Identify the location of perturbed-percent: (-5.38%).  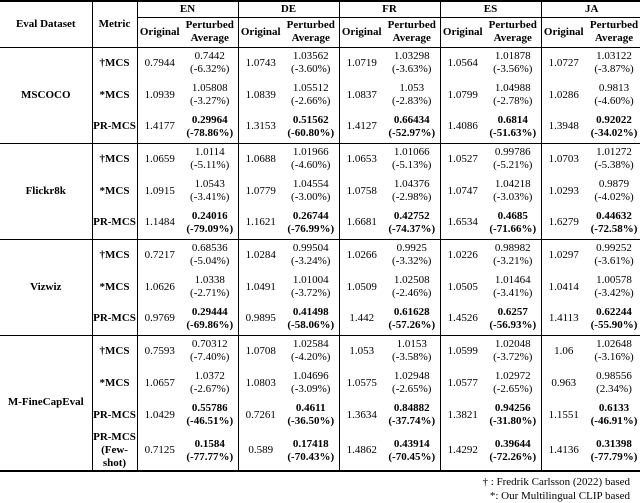
(614, 165).